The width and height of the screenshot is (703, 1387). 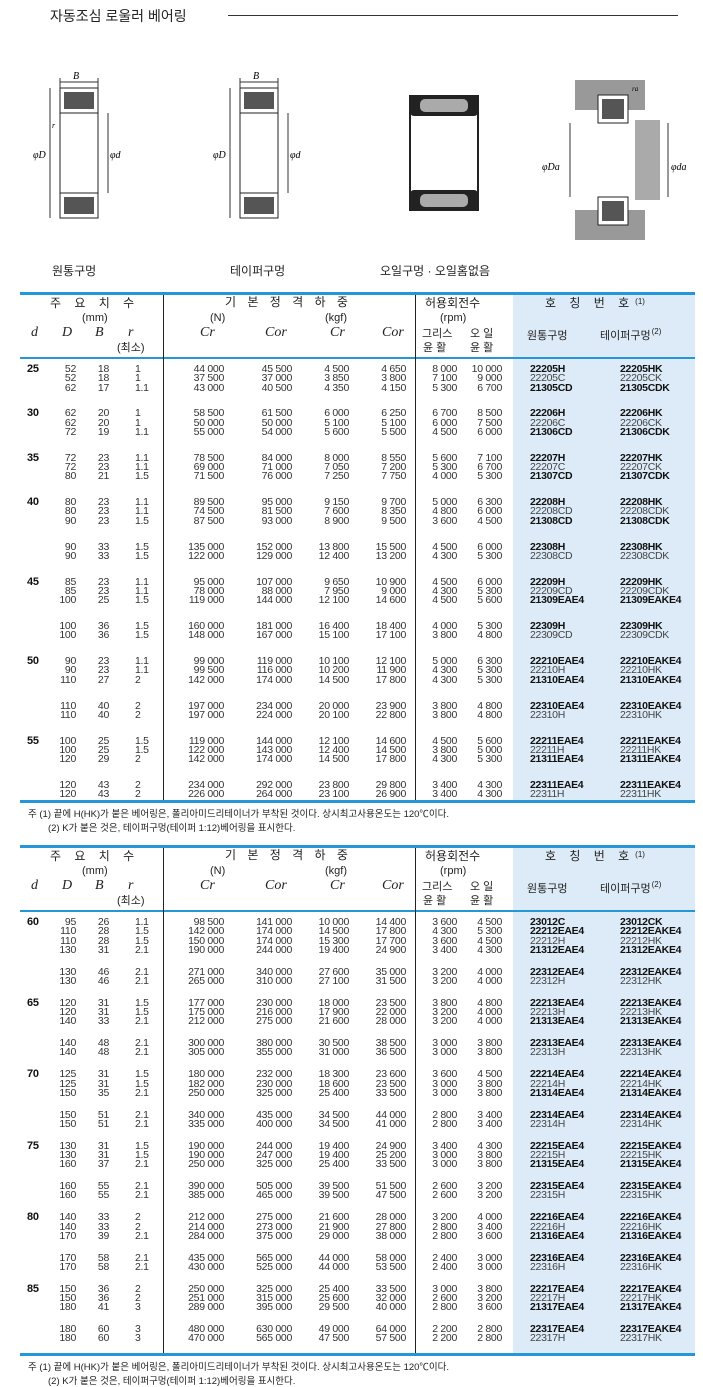 What do you see at coordinates (444, 590) in the screenshot?
I see `cell-g: 4 300` at bounding box center [444, 590].